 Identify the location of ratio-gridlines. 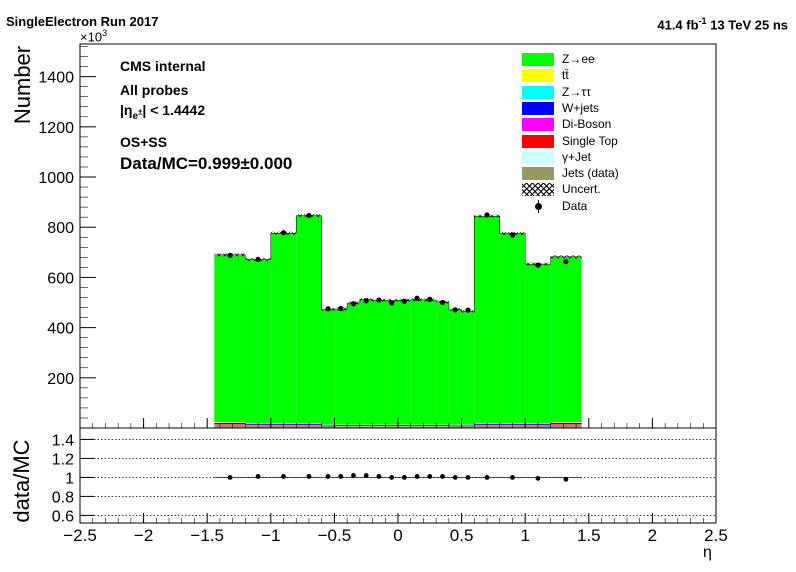
(398, 477).